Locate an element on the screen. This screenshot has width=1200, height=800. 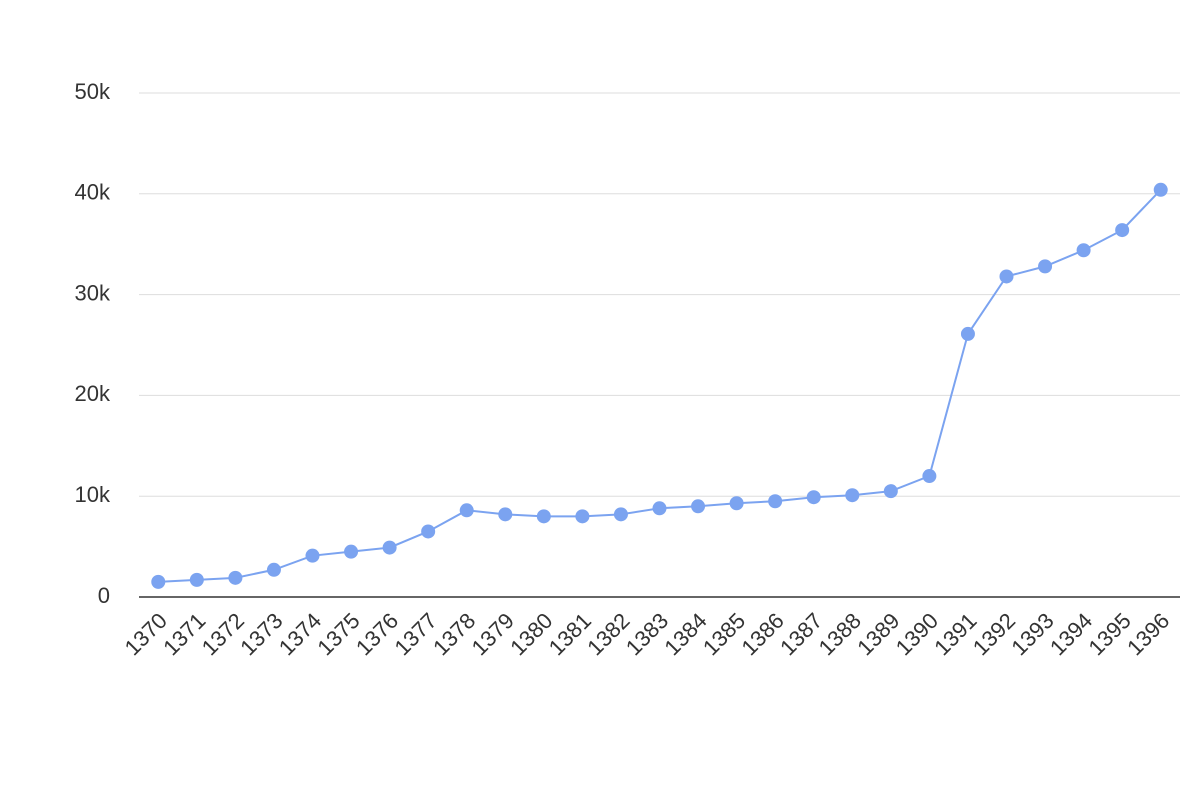
y-tick-label: 20k is located at coordinates (93, 393).